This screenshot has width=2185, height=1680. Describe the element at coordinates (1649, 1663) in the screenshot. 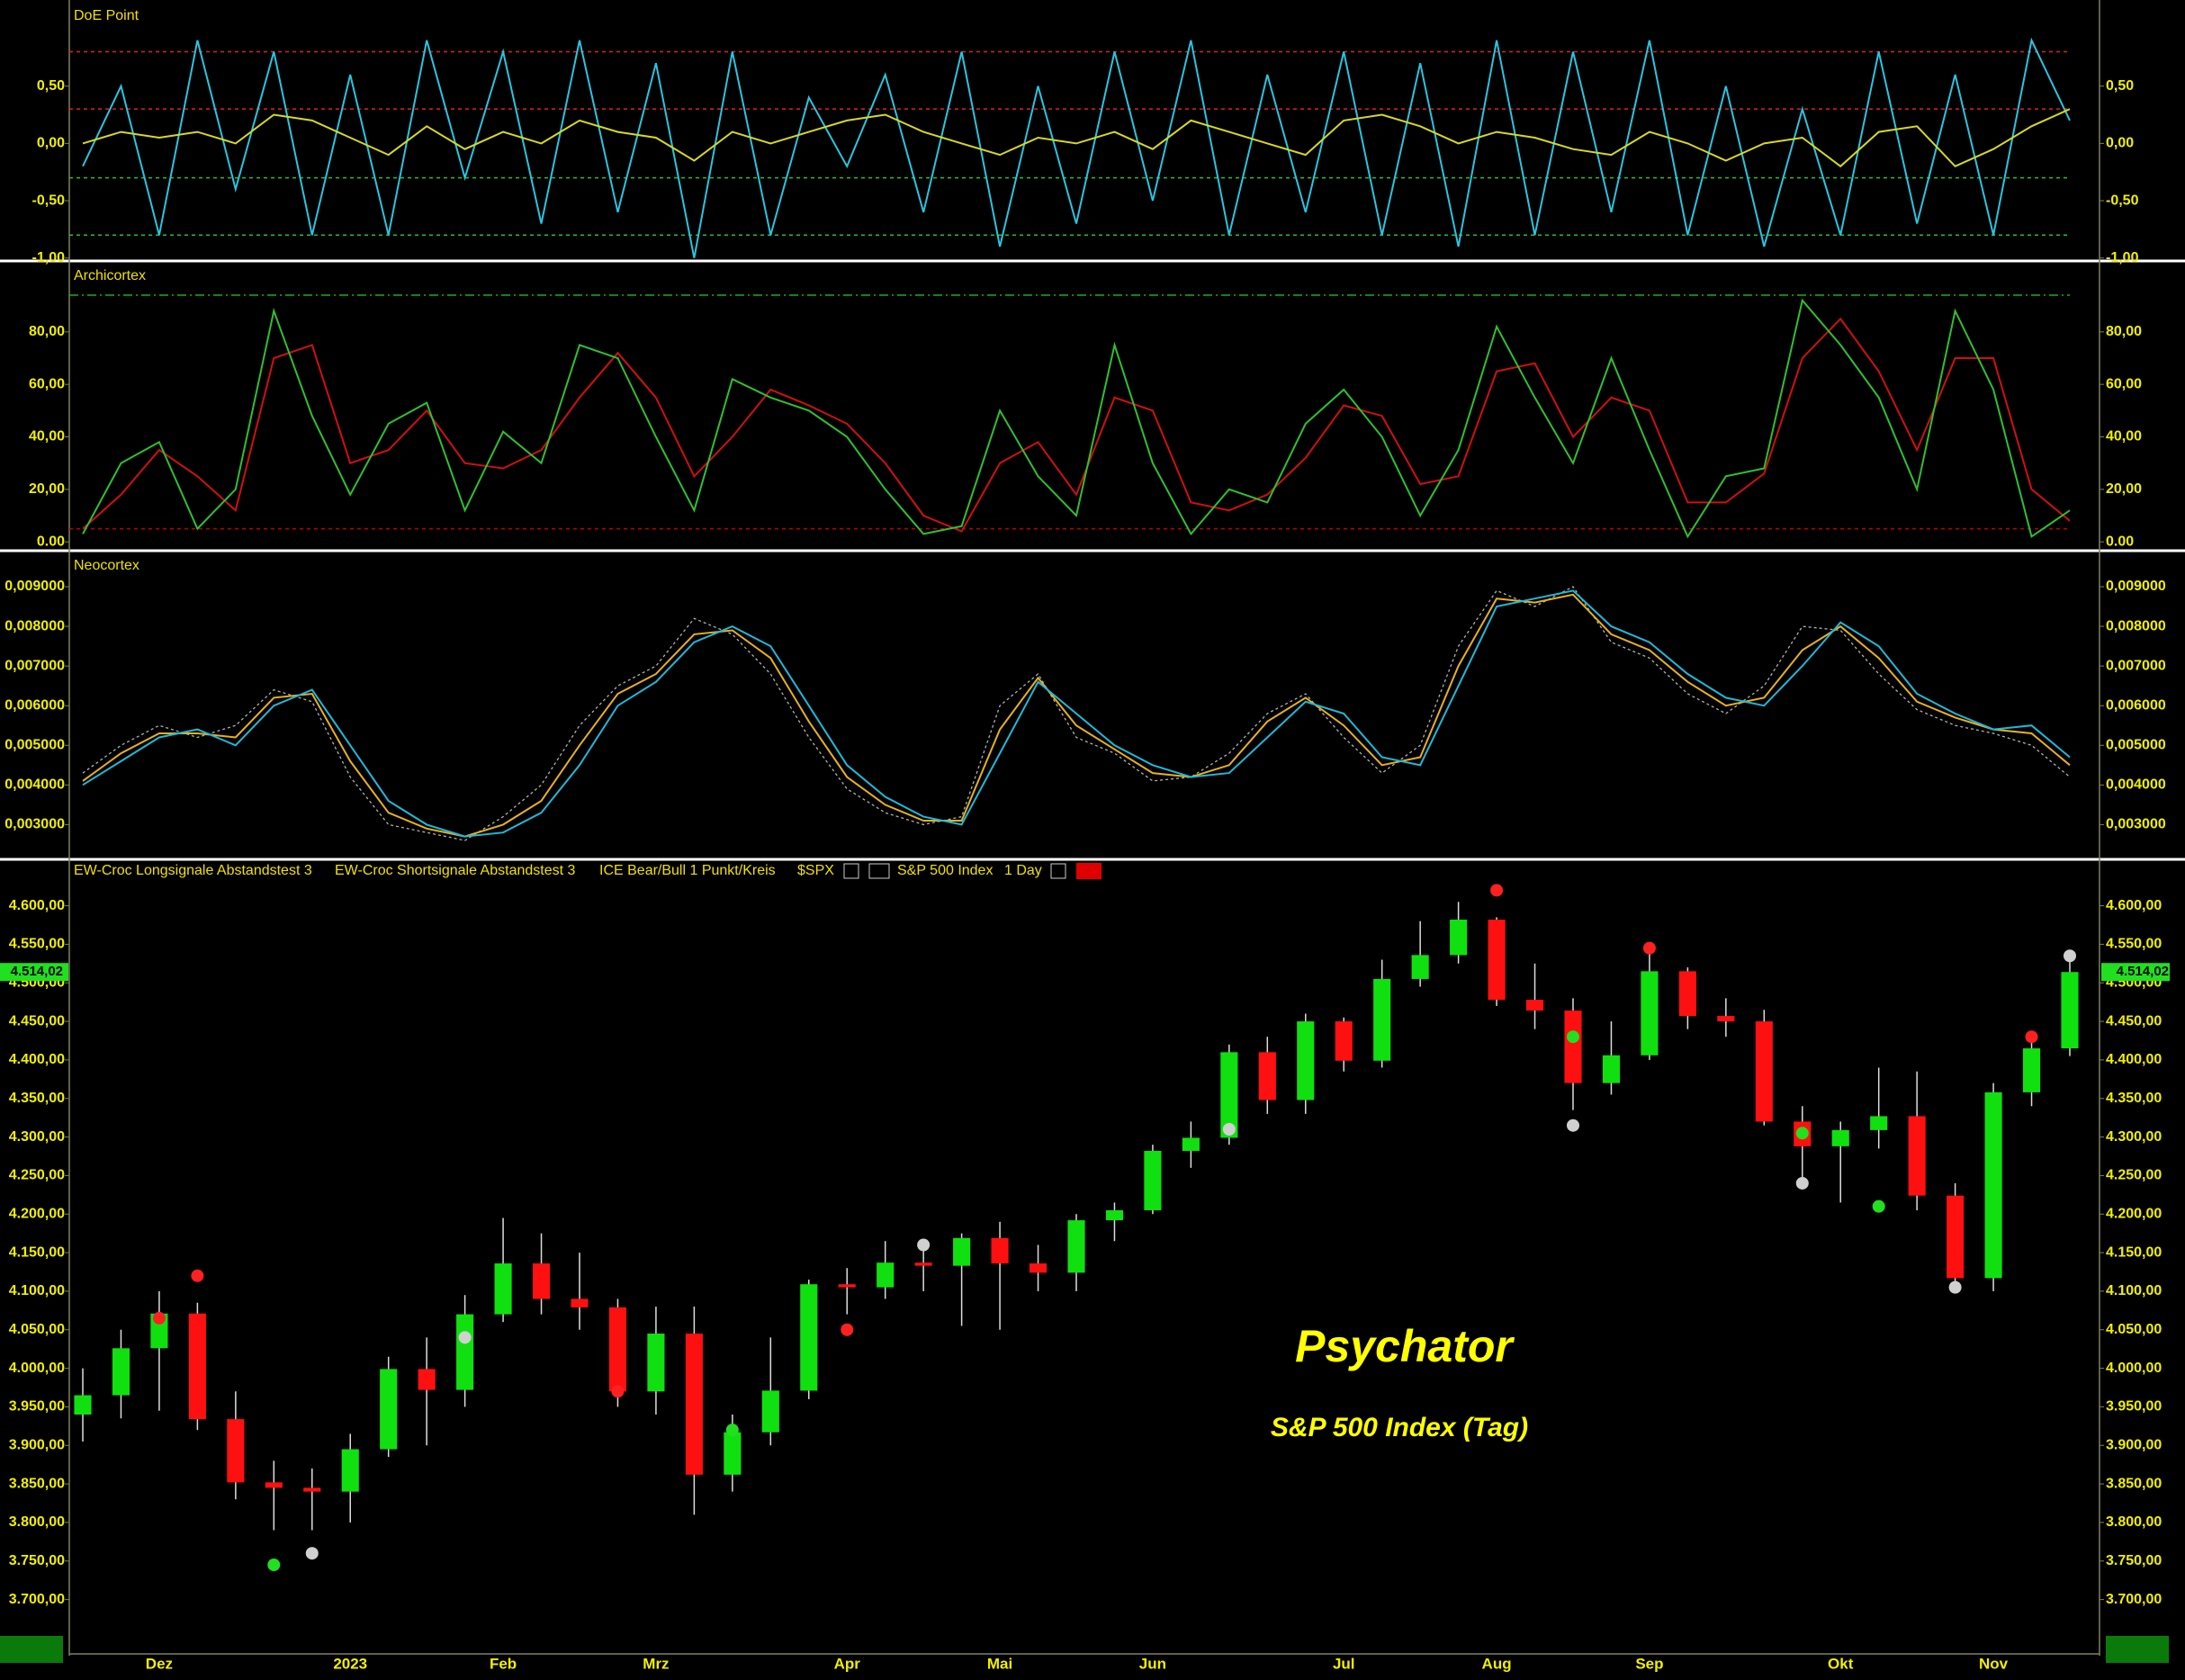

I see `x-tick-label: Sep` at that location.